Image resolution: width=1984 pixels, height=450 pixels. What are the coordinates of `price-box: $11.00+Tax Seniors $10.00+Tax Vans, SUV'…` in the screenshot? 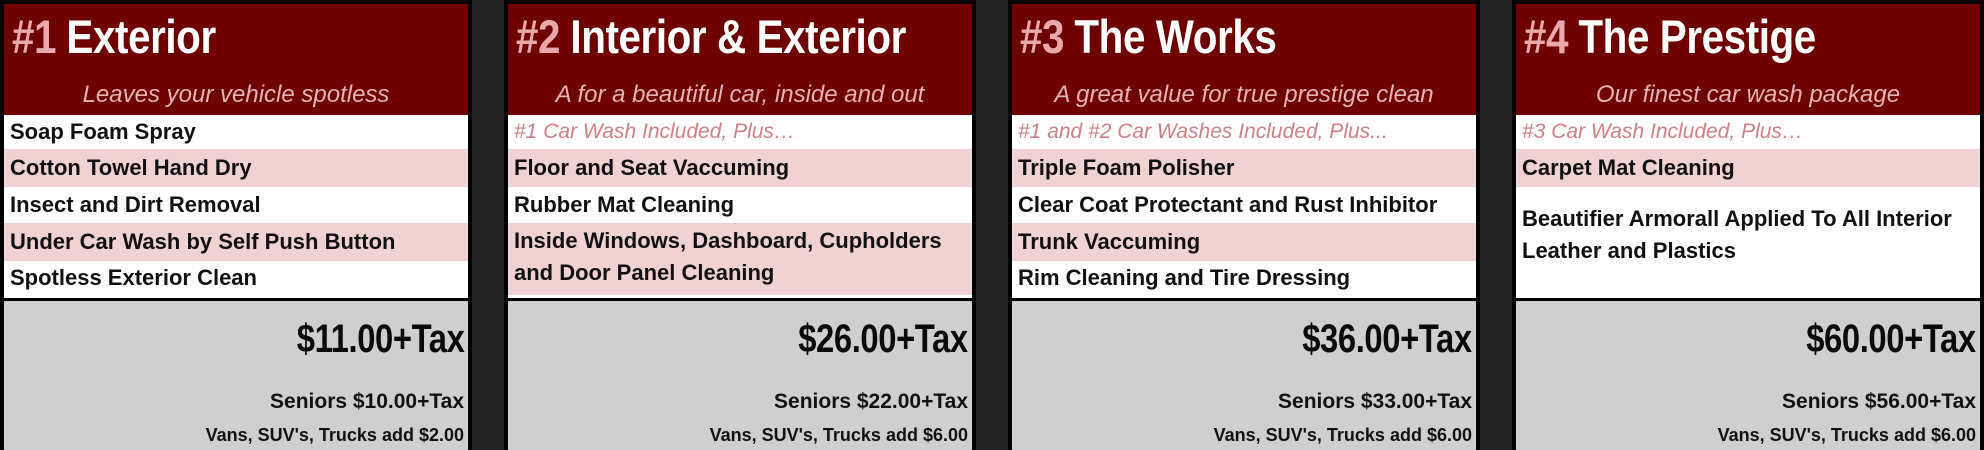 It's located at (236, 374).